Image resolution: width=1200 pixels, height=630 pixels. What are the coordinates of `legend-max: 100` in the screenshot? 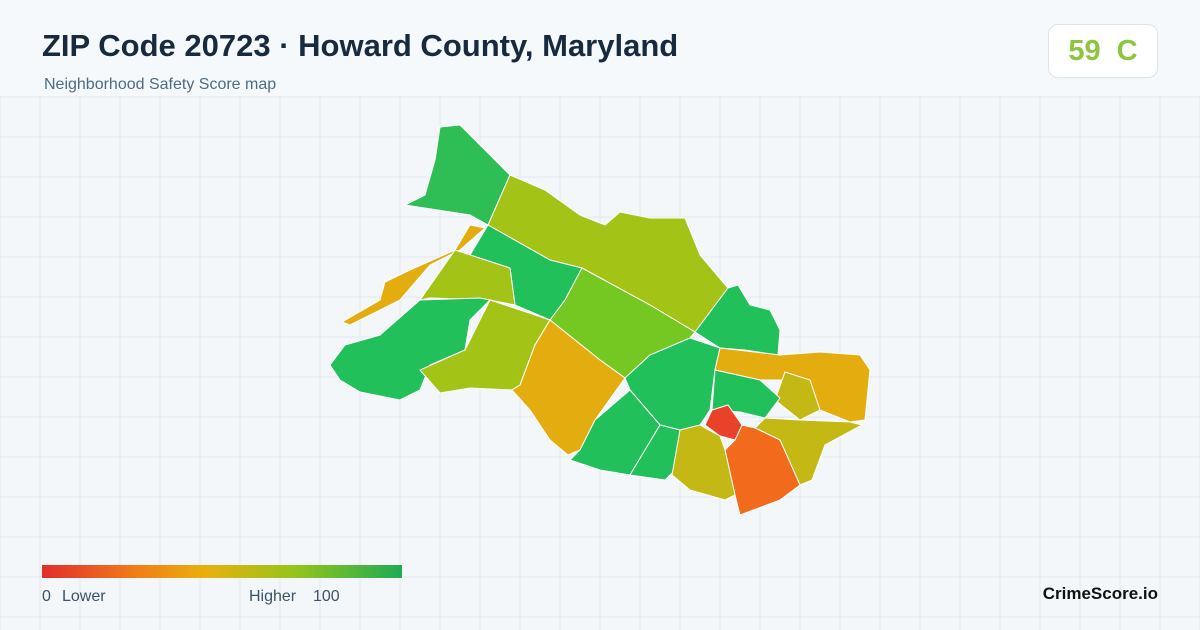 It's located at (326, 596).